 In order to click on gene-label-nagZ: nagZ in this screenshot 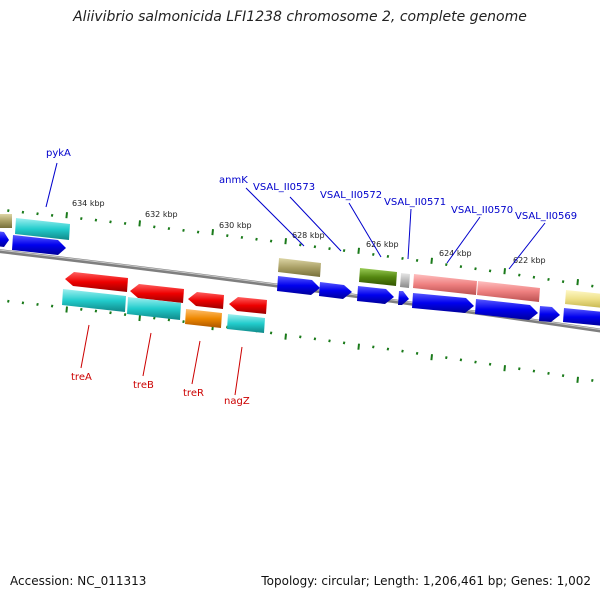, I will do `click(237, 401)`.